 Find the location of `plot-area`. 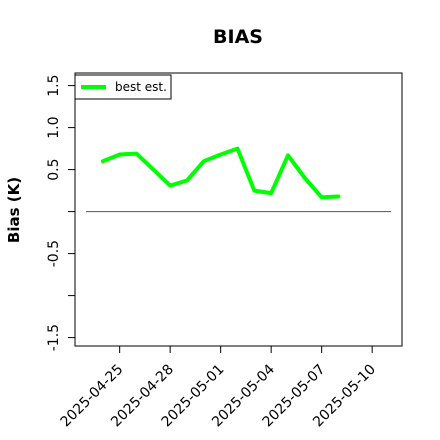

plot-area is located at coordinates (238, 179).